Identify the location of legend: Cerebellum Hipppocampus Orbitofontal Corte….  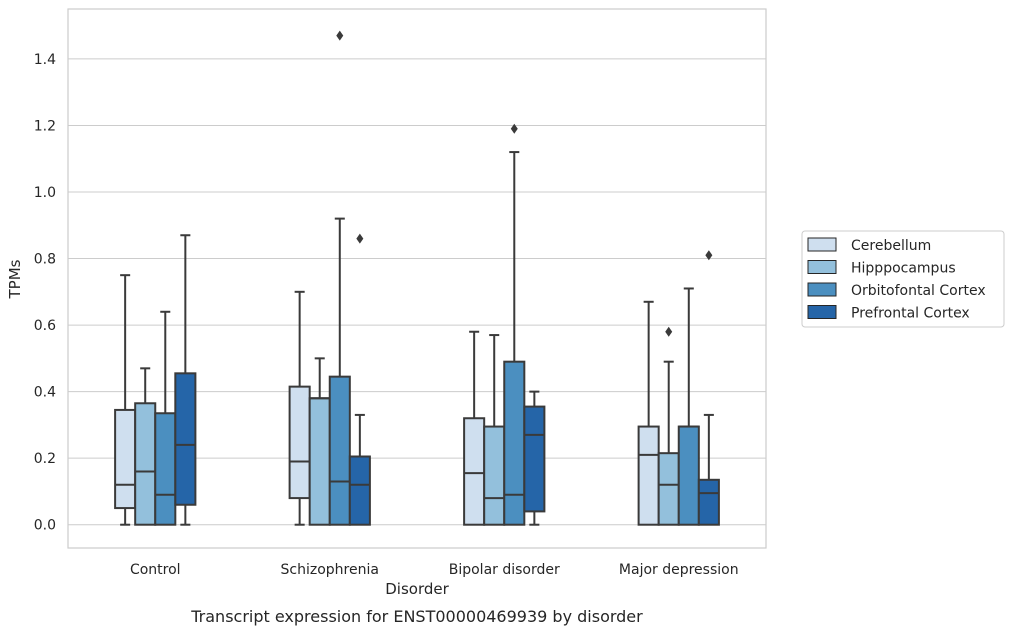
(903, 279).